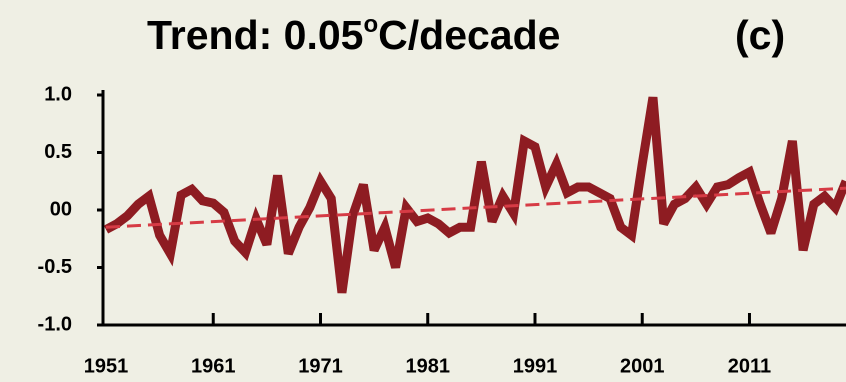 The height and width of the screenshot is (382, 846). What do you see at coordinates (55, 267) in the screenshot?
I see `y-tick-label: -0.5` at bounding box center [55, 267].